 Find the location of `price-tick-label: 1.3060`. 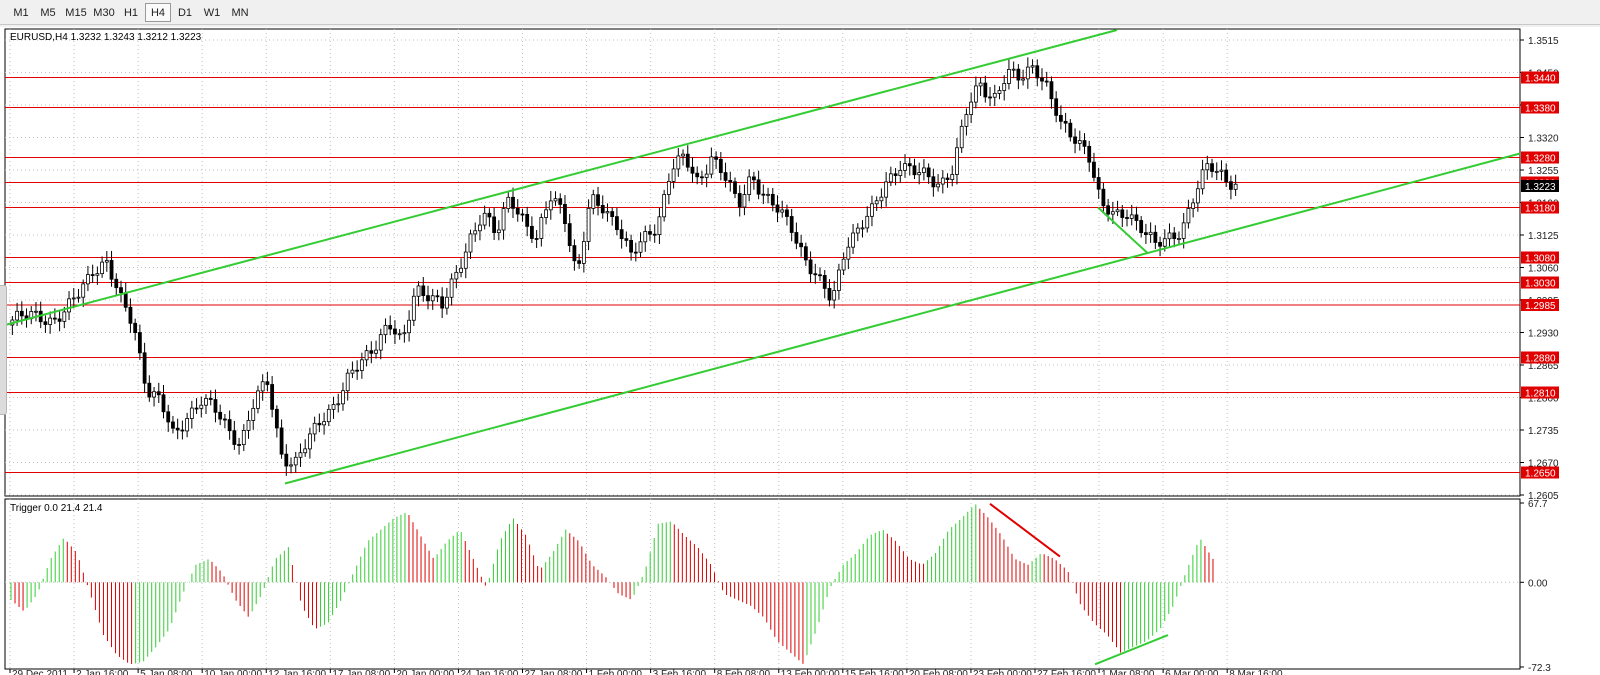

price-tick-label: 1.3060 is located at coordinates (1543, 269).